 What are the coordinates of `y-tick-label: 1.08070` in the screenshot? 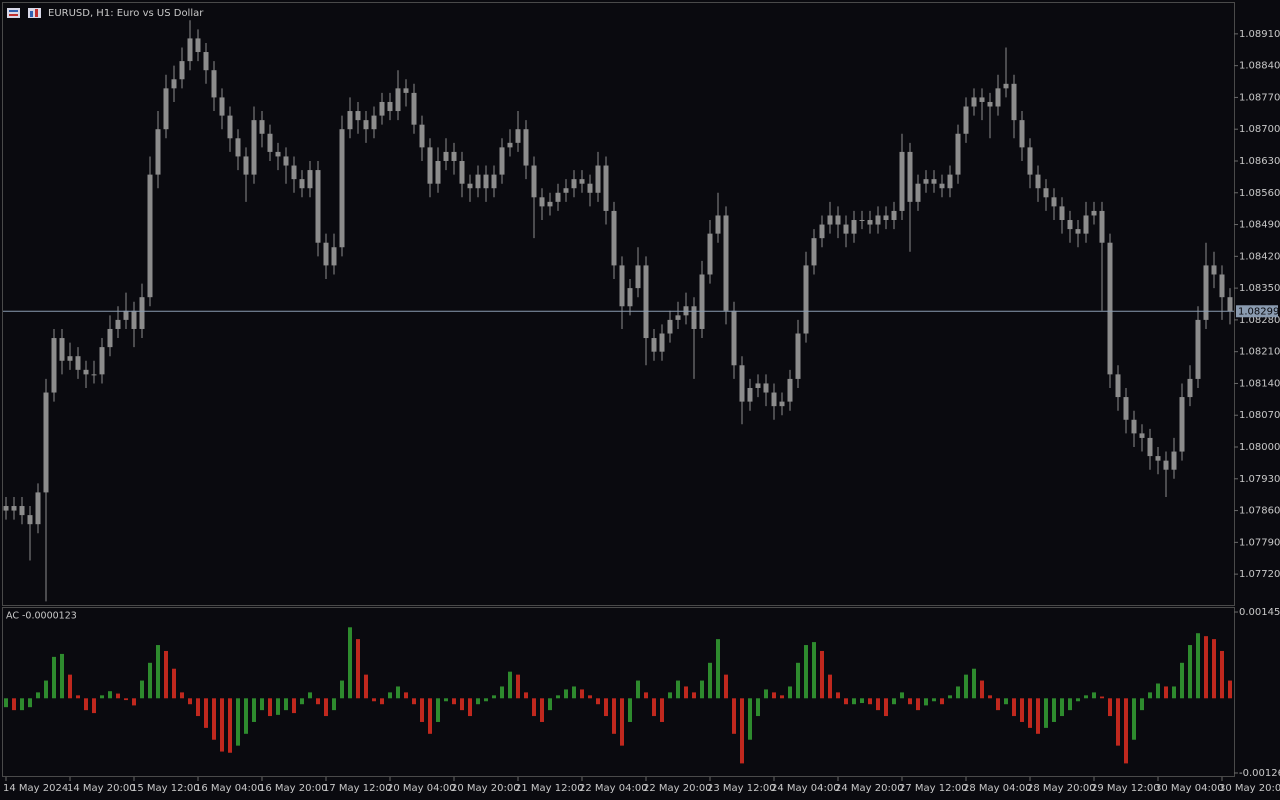 It's located at (1259, 415).